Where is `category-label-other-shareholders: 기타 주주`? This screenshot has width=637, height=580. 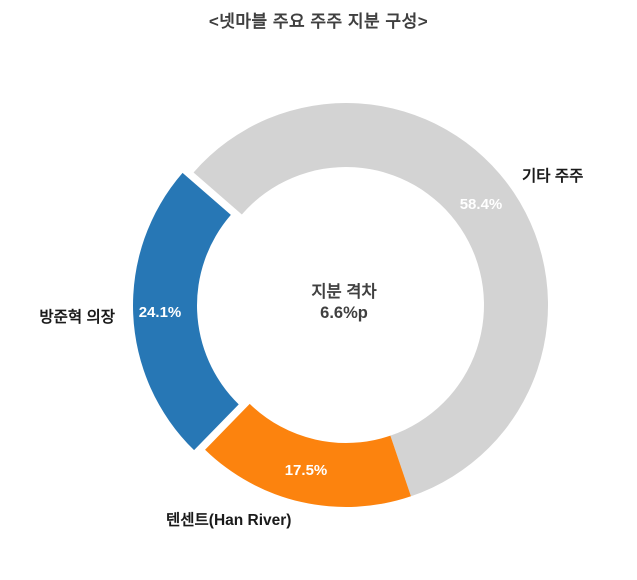 category-label-other-shareholders: 기타 주주 is located at coordinates (553, 176).